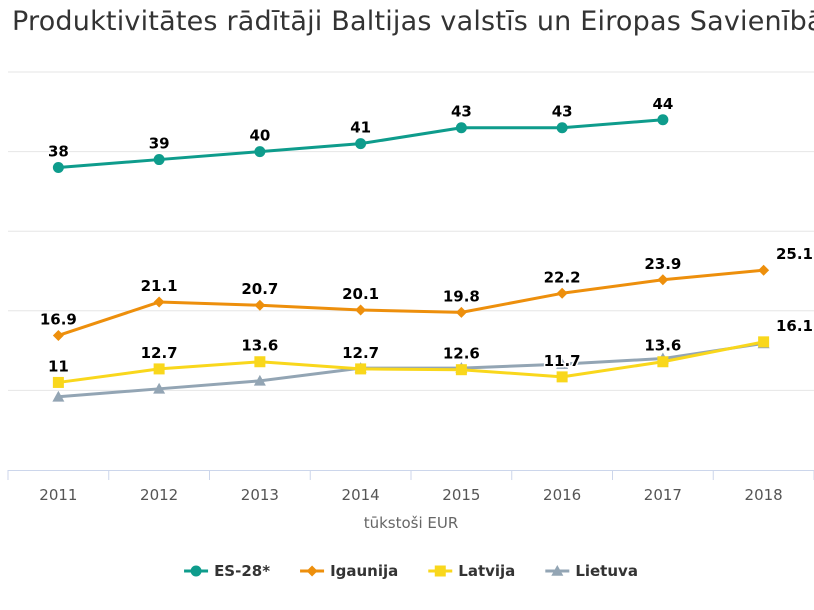 This screenshot has height=610, width=814. I want to click on data-point-lietuva-2012, so click(159, 388).